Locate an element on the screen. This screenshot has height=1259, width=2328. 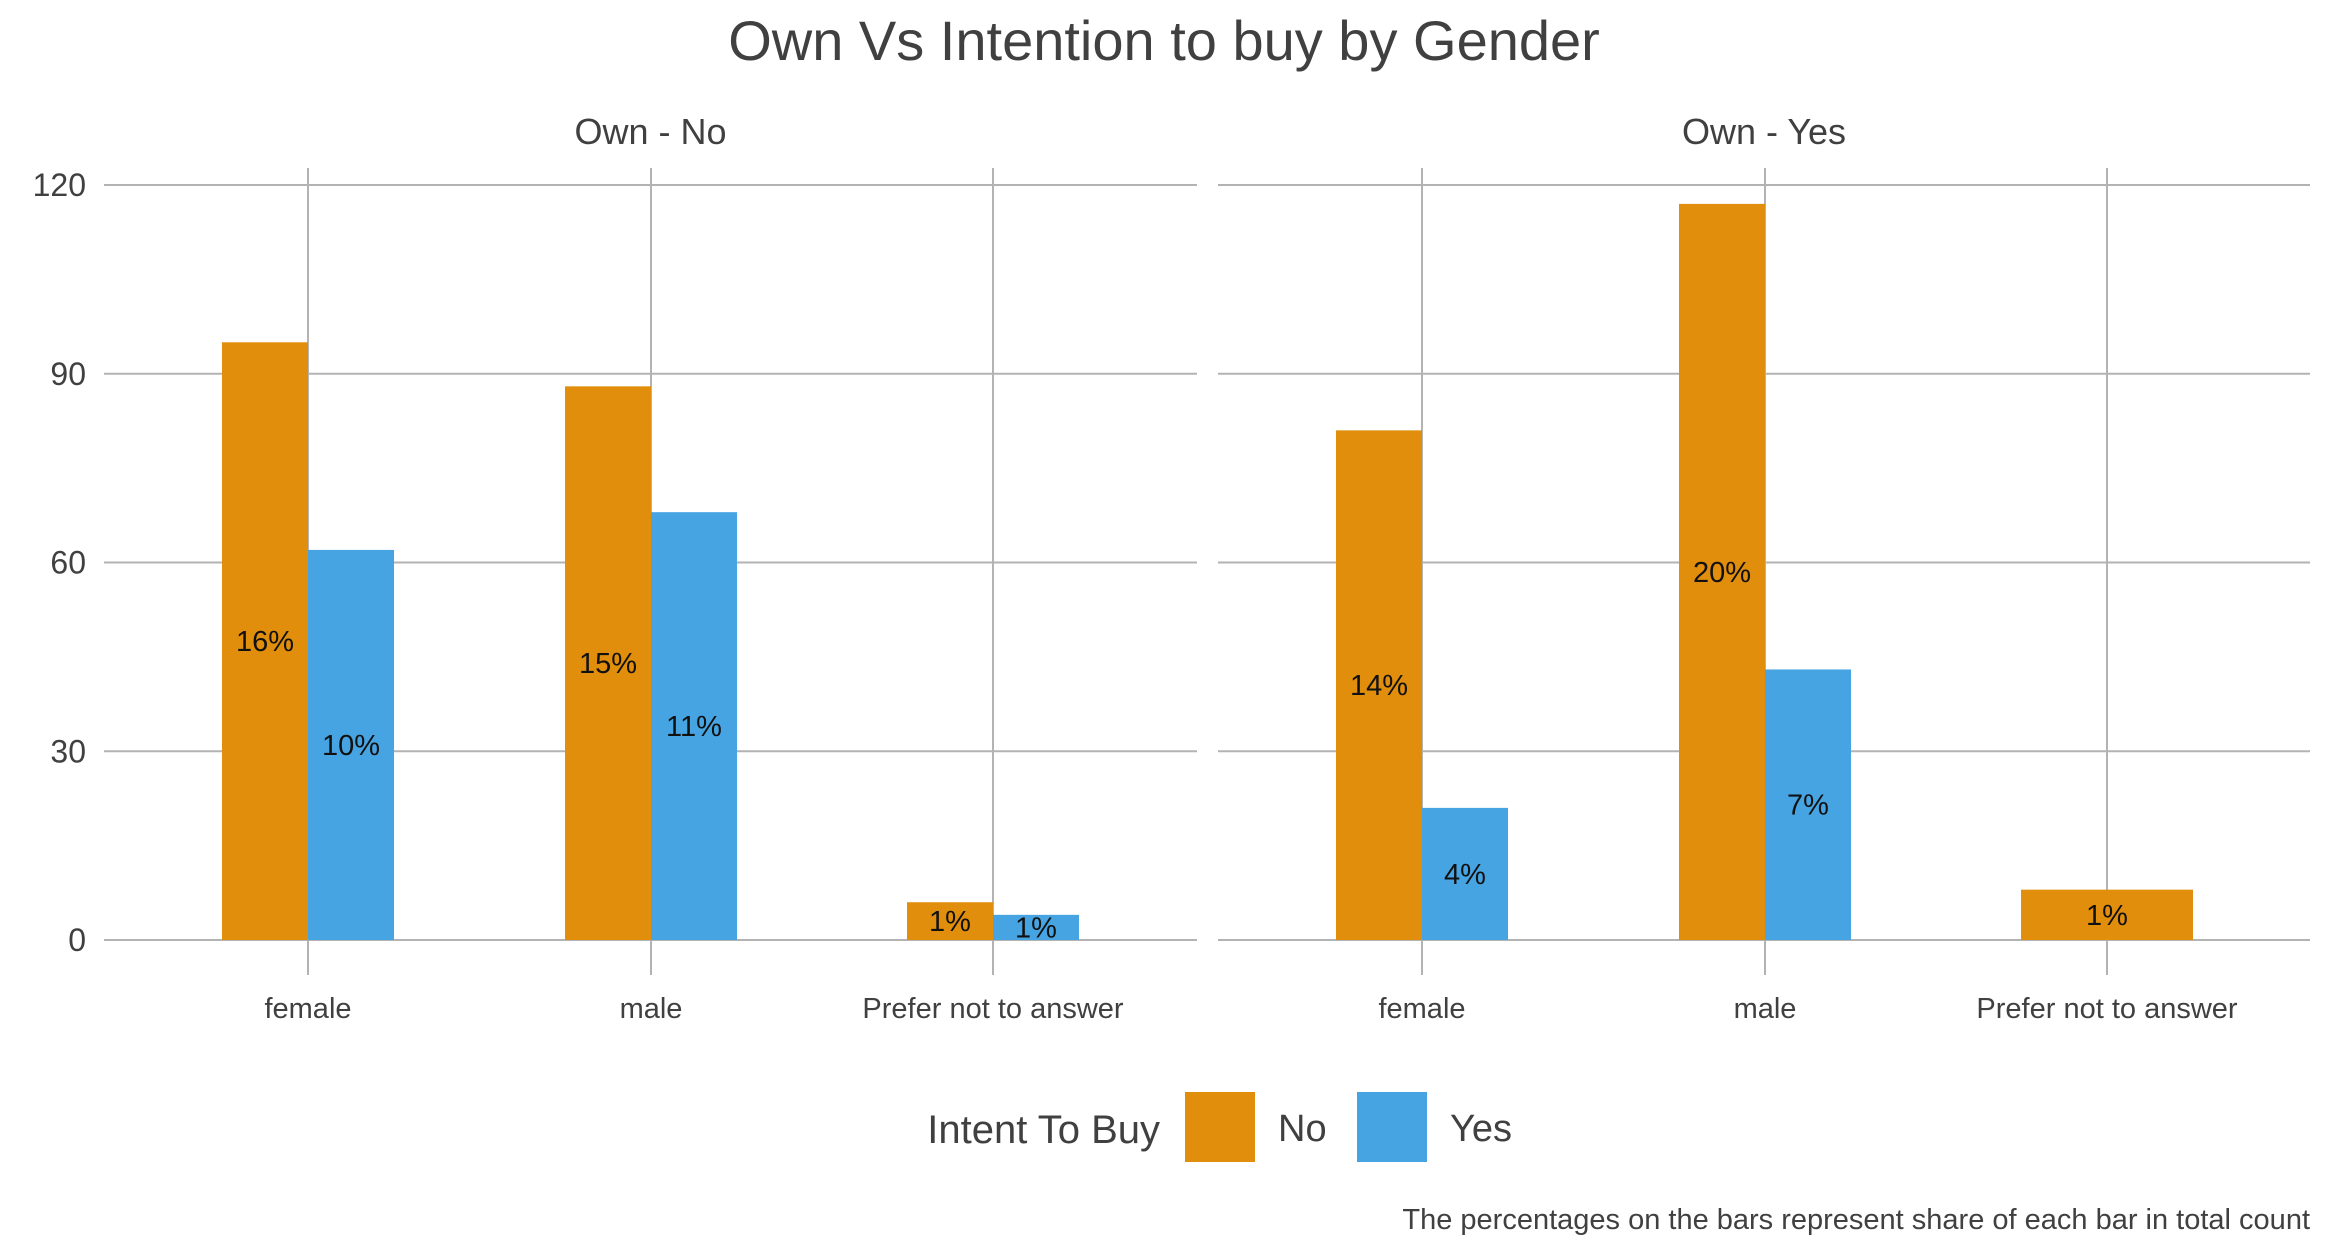
legend-swatch-no is located at coordinates (1220, 1127).